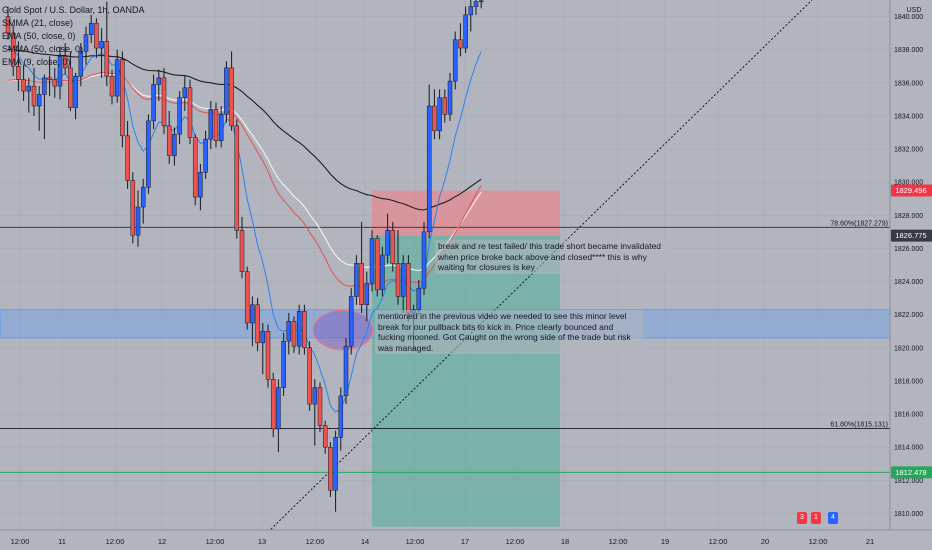 The width and height of the screenshot is (932, 550). Describe the element at coordinates (73, 10) in the screenshot. I see `symbol-title: Gold Spot / U.S. Dollar, 1h, OANDA` at that location.